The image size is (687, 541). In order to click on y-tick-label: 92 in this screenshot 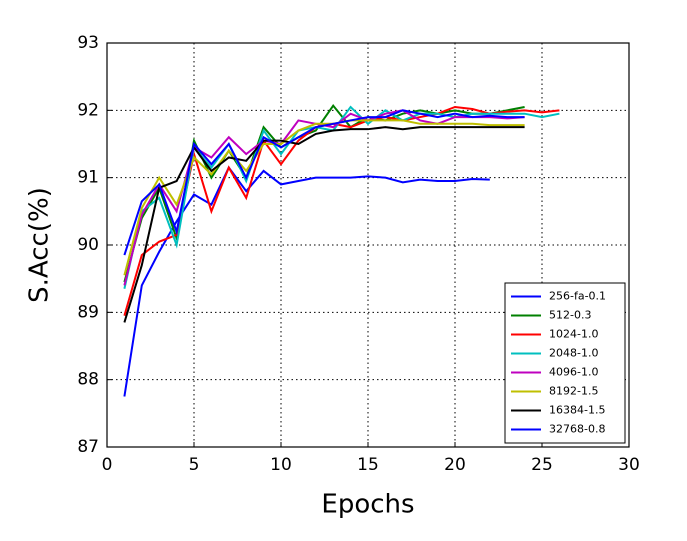, I will do `click(88, 110)`.